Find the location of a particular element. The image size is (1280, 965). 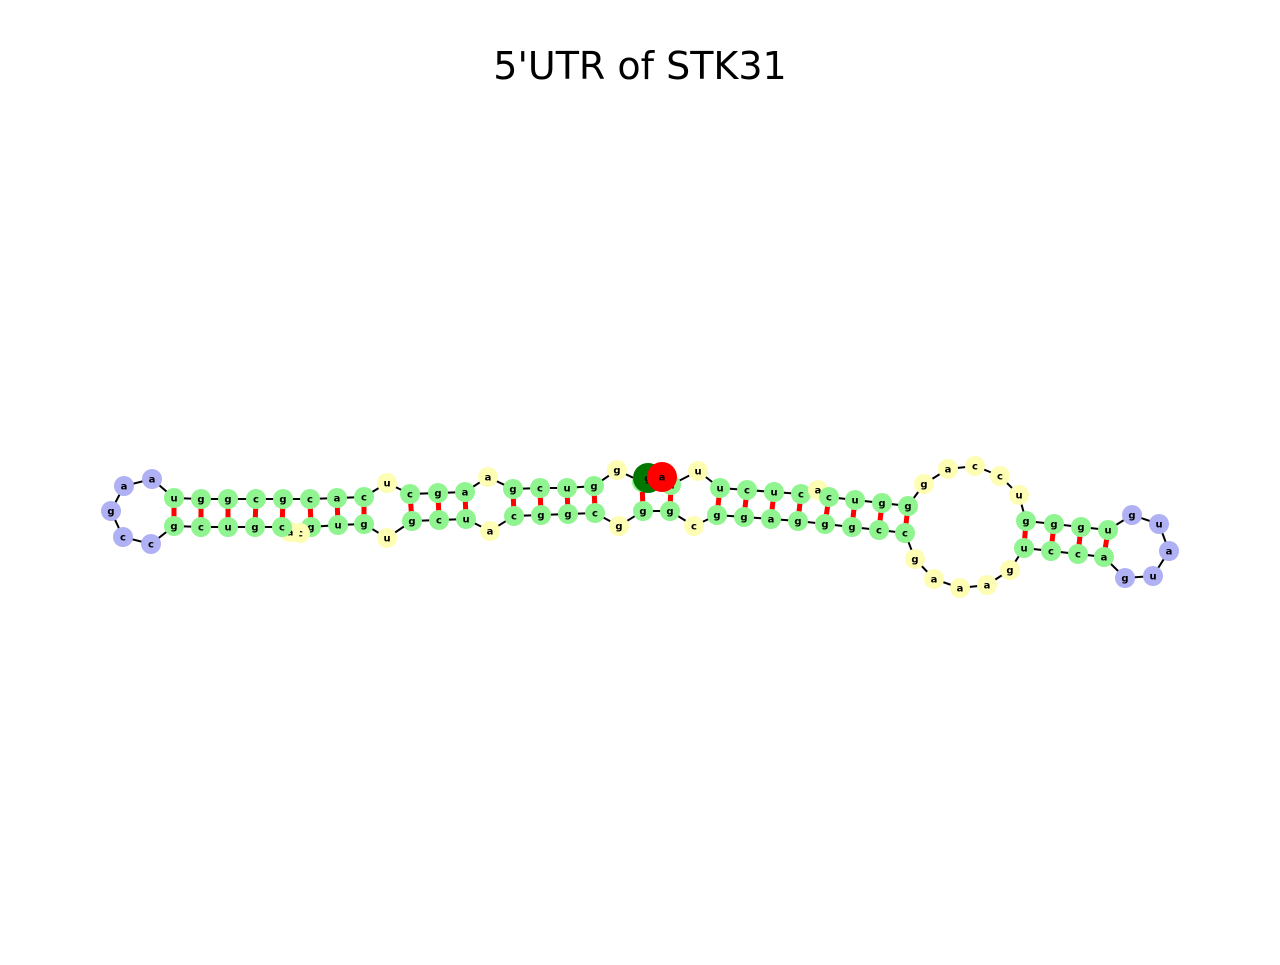

nucleotide-hairpin: u is located at coordinates (1153, 576).